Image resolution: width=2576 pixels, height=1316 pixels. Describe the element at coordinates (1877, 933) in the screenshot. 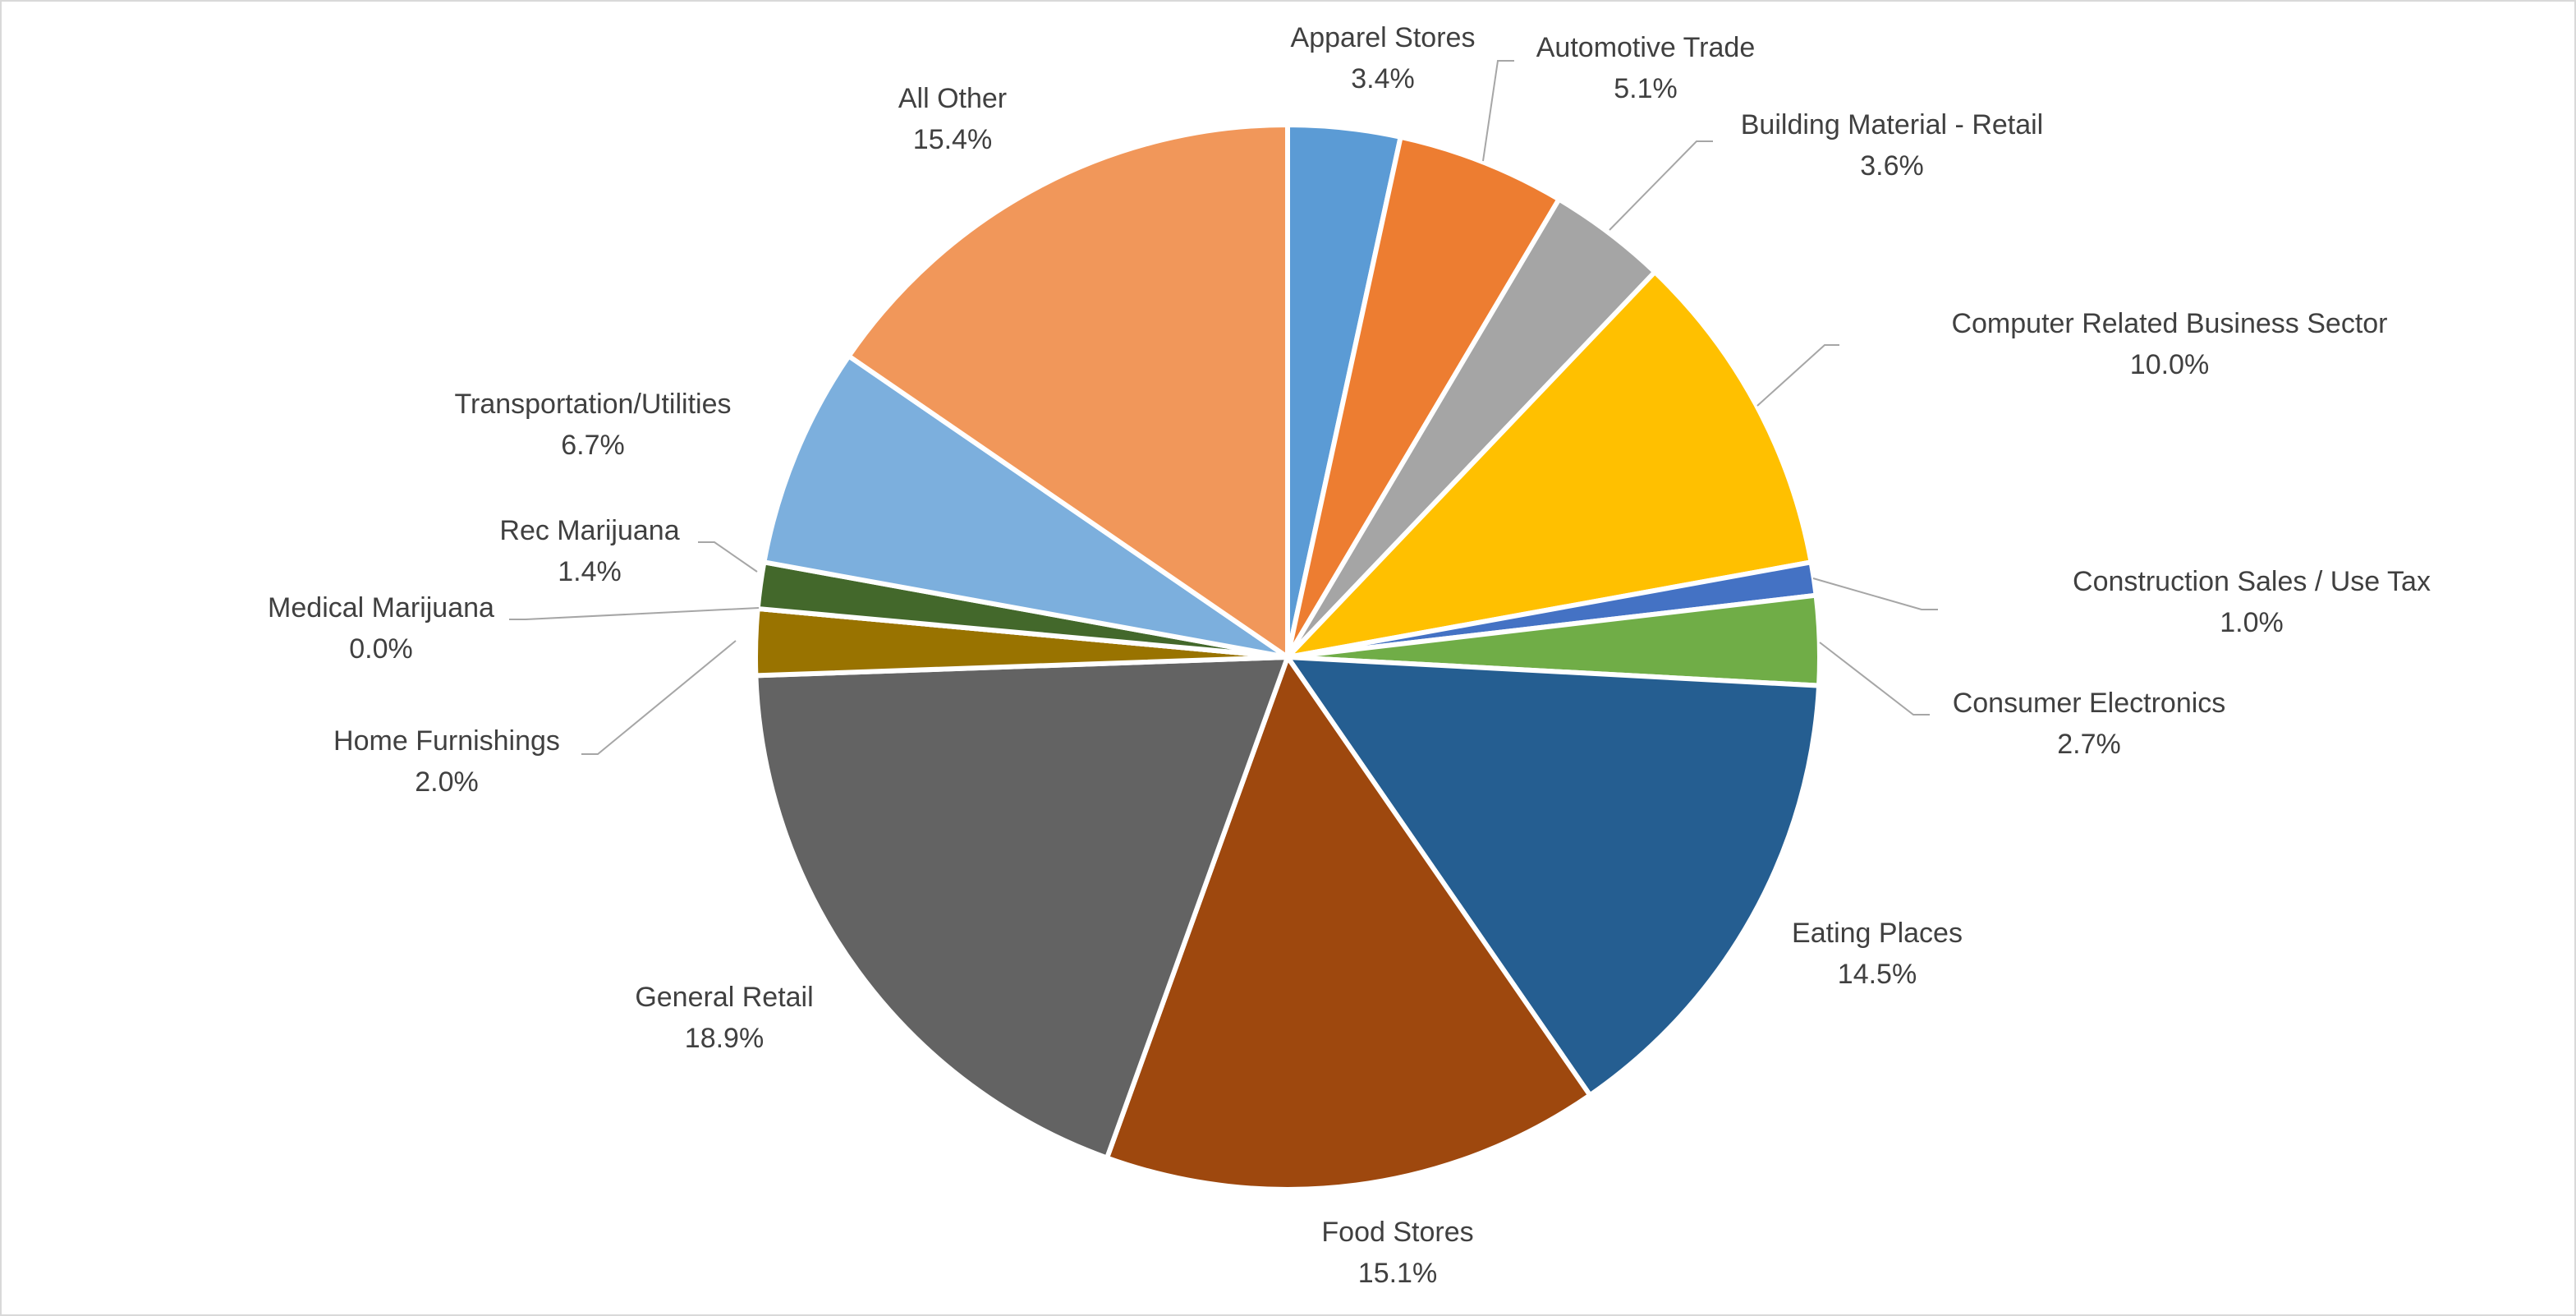

I see `category-label: Eating Places` at that location.